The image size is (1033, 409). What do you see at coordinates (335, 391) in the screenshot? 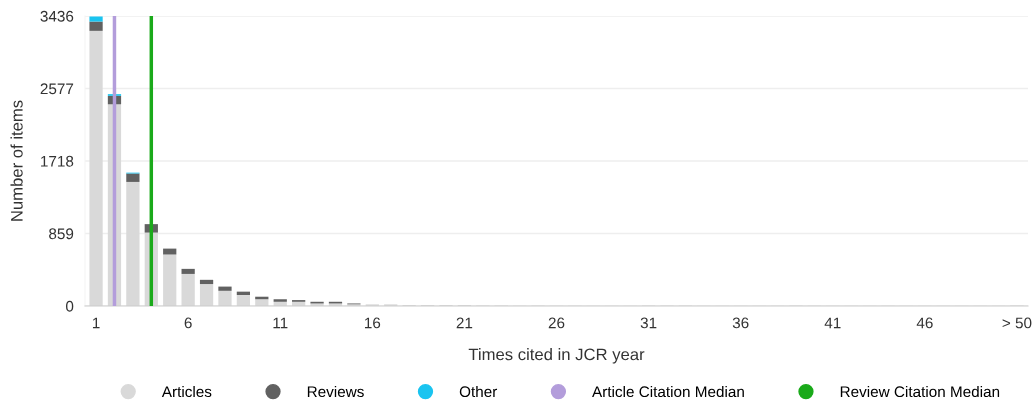
I see `legend-label: Reviews` at bounding box center [335, 391].